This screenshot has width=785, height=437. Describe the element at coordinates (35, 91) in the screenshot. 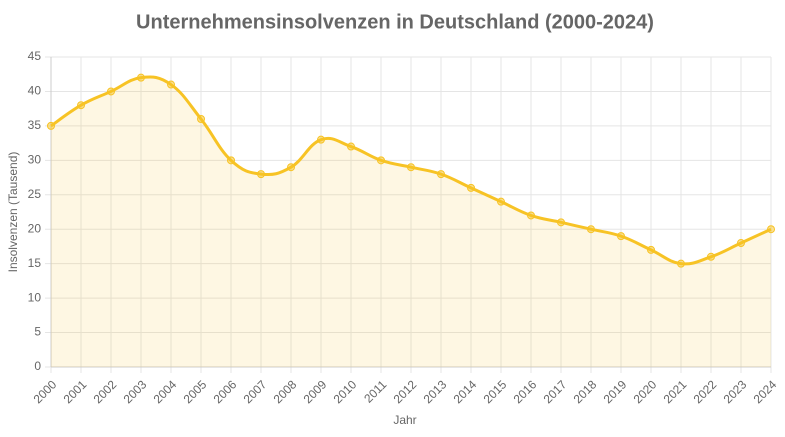

I see `y-tick-label: 40` at that location.